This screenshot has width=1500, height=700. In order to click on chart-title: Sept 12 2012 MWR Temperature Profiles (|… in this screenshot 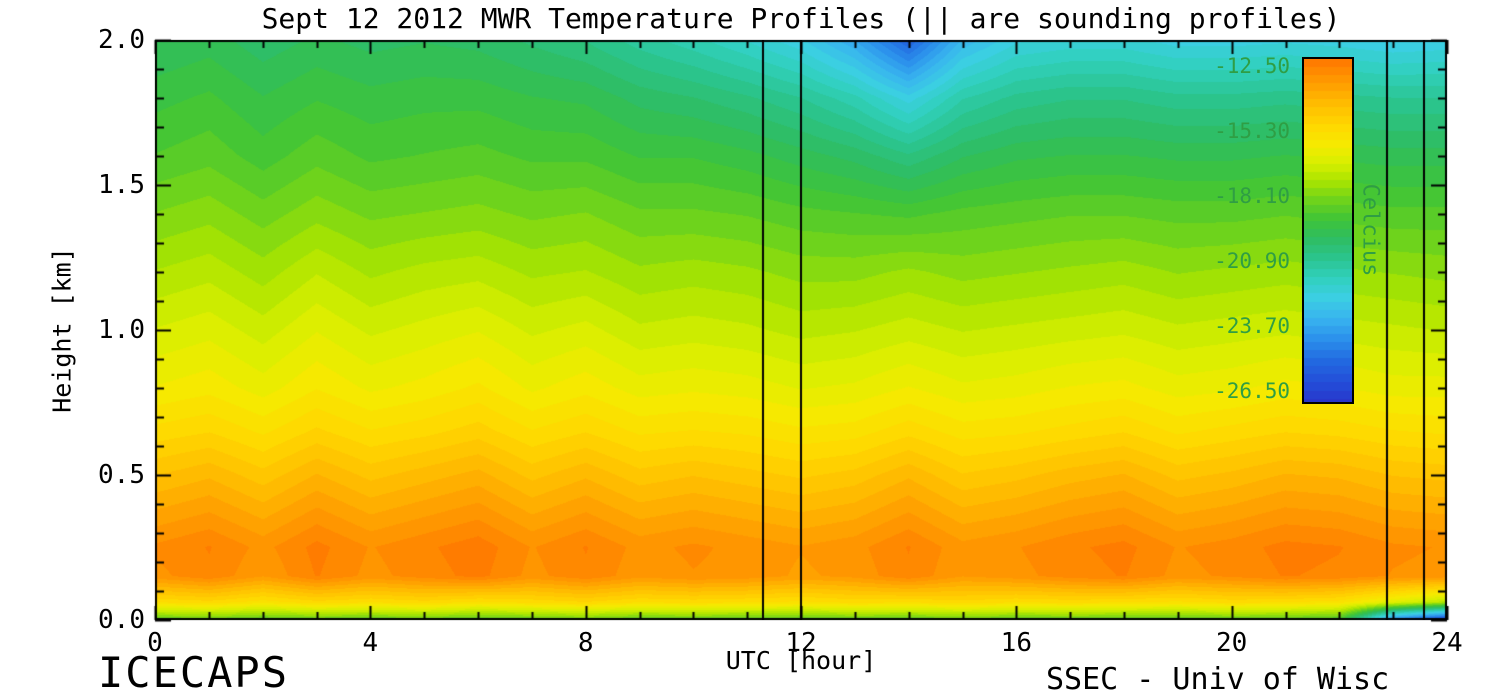, I will do `click(801, 18)`.